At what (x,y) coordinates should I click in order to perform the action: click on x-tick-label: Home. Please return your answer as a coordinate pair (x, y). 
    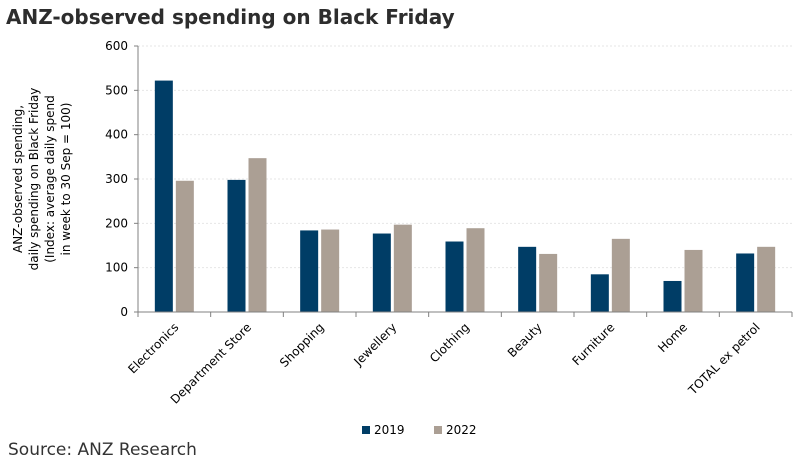
    Looking at the image, I should click on (672, 337).